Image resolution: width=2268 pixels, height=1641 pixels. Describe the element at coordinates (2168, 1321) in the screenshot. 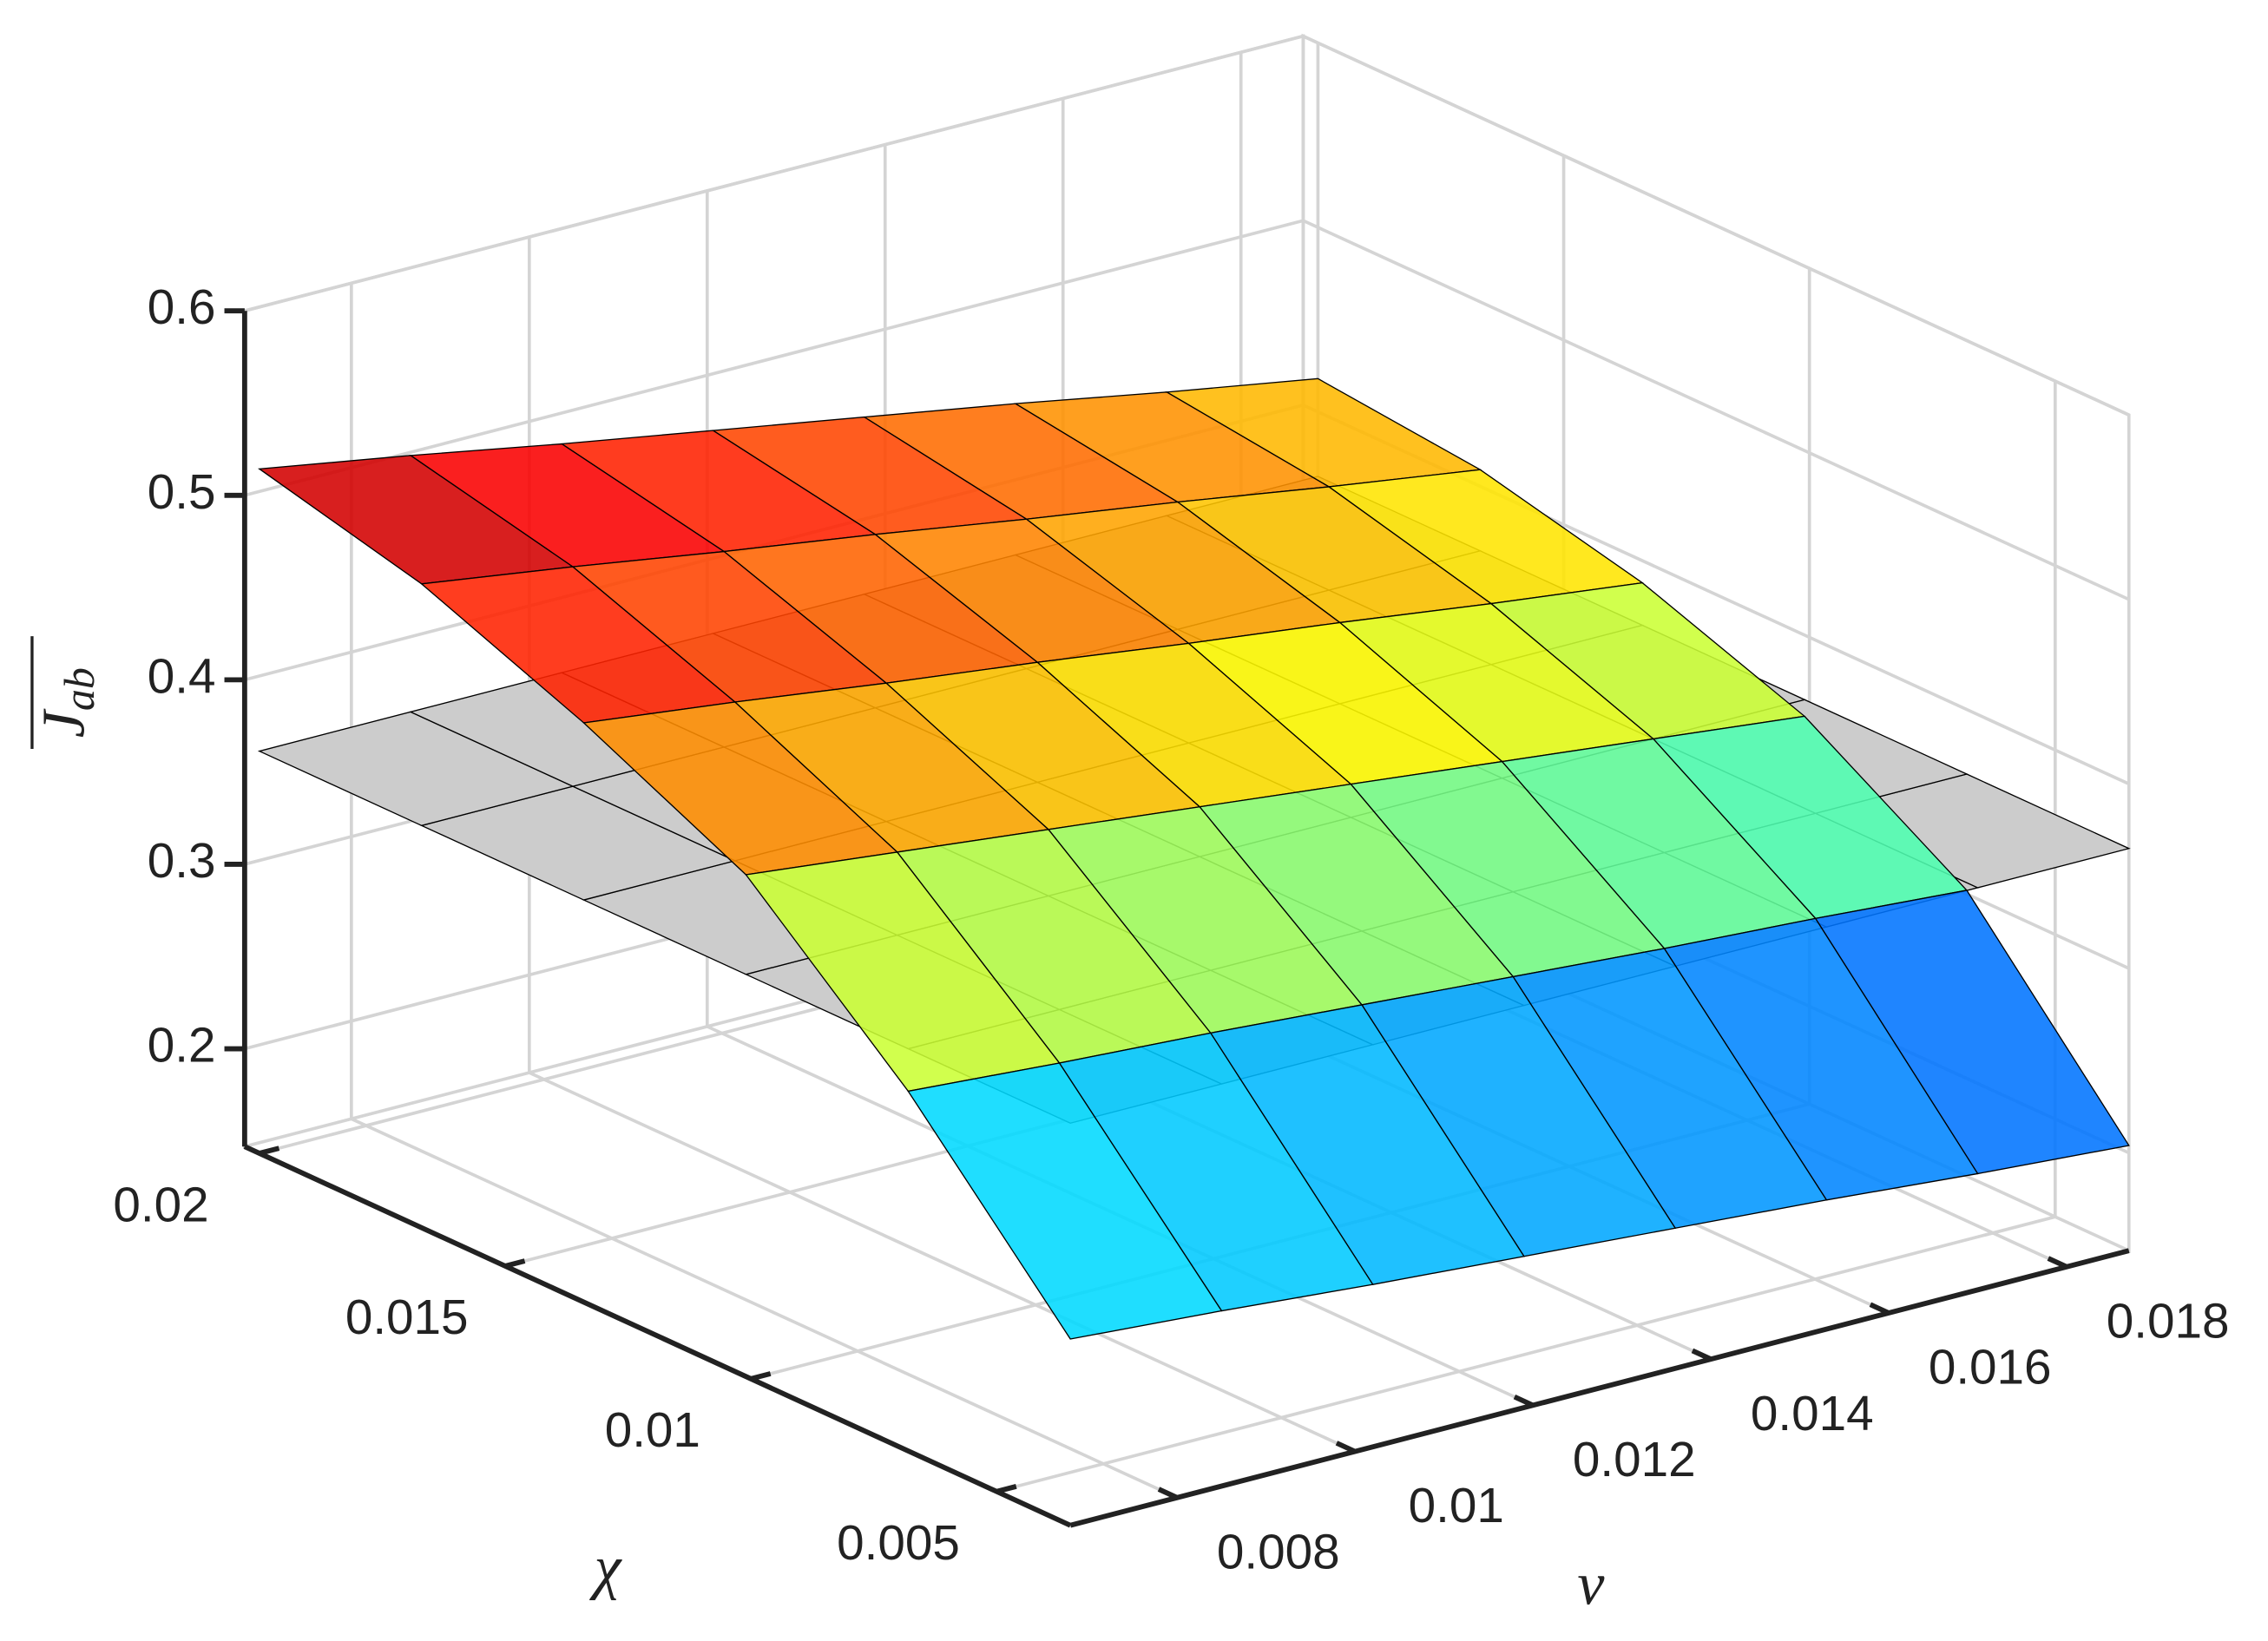

I see `x-tick-label: 0.018` at that location.